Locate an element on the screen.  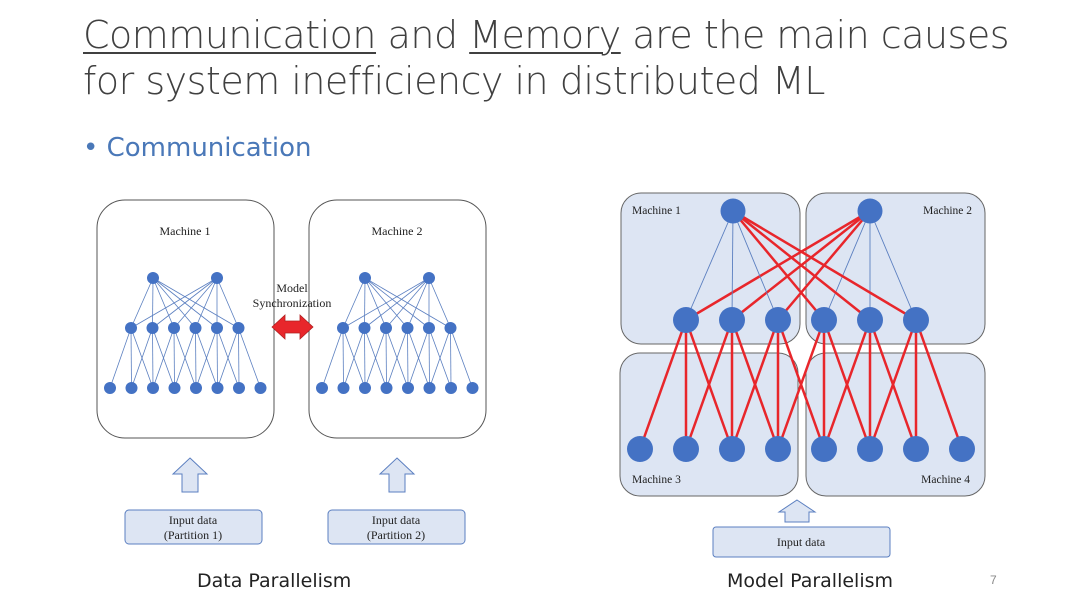
mp-machine-3-label: Machine 3 is located at coordinates (656, 480).